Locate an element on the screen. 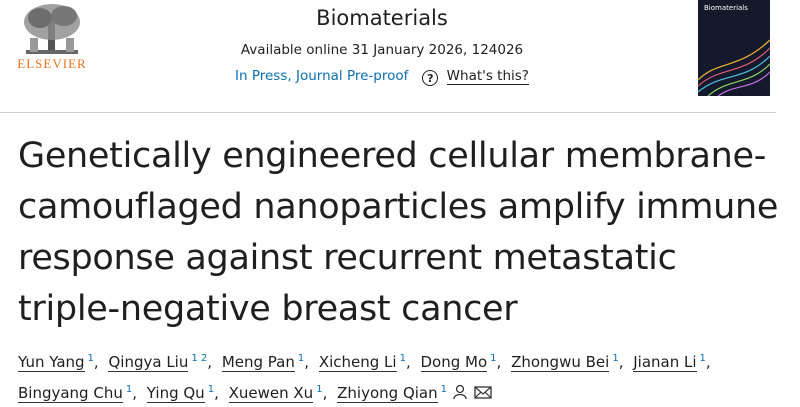 This screenshot has width=800, height=407. cover-title: Biomaterials is located at coordinates (726, 8).